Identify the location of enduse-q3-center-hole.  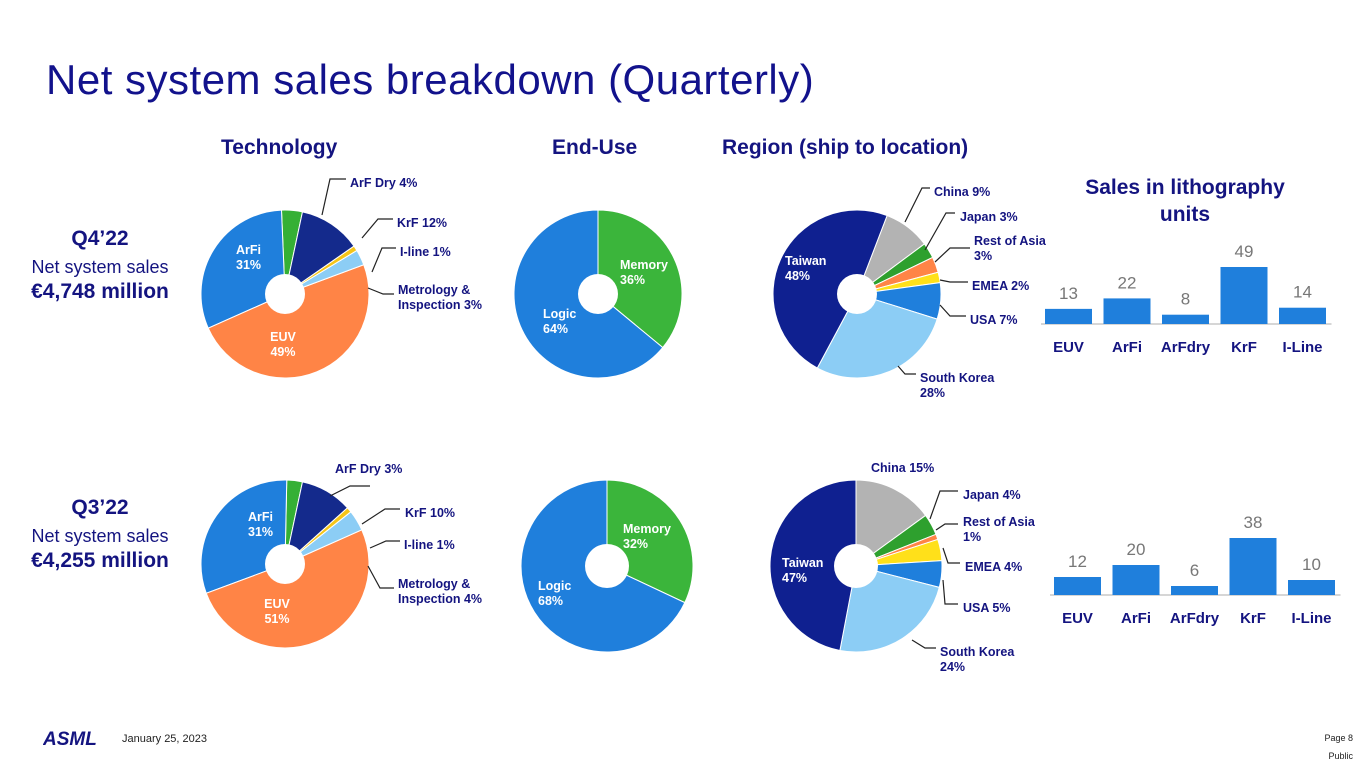
(607, 566).